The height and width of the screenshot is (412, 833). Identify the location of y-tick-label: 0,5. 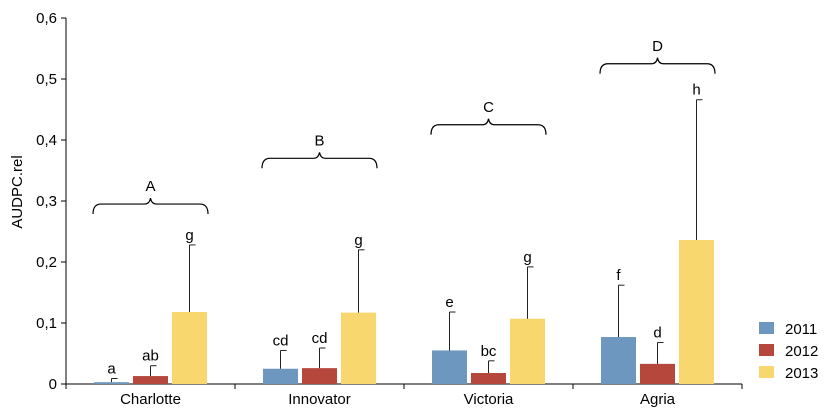
(46, 79).